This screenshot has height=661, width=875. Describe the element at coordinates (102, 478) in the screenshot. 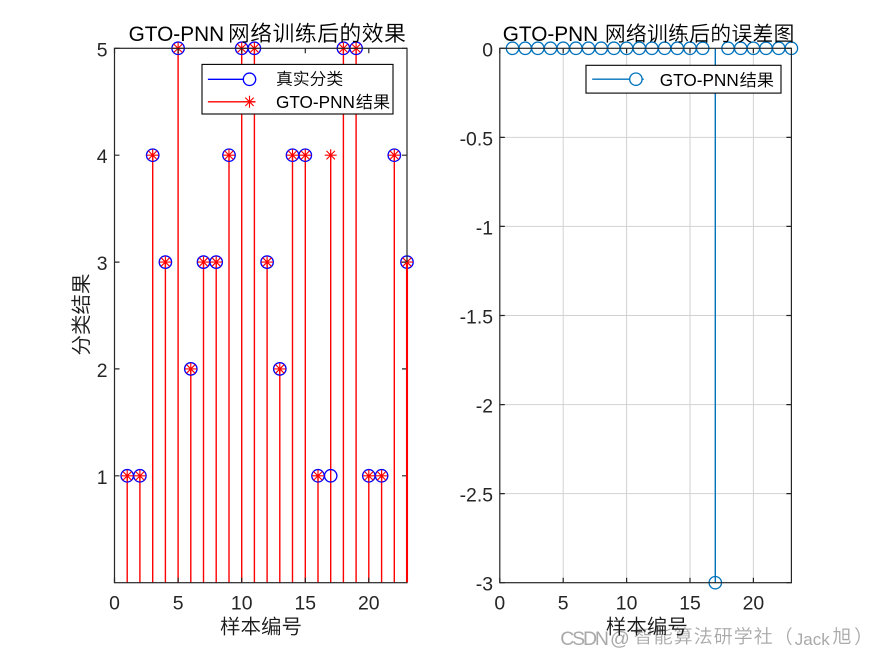

I see `svg-text: 1` at that location.